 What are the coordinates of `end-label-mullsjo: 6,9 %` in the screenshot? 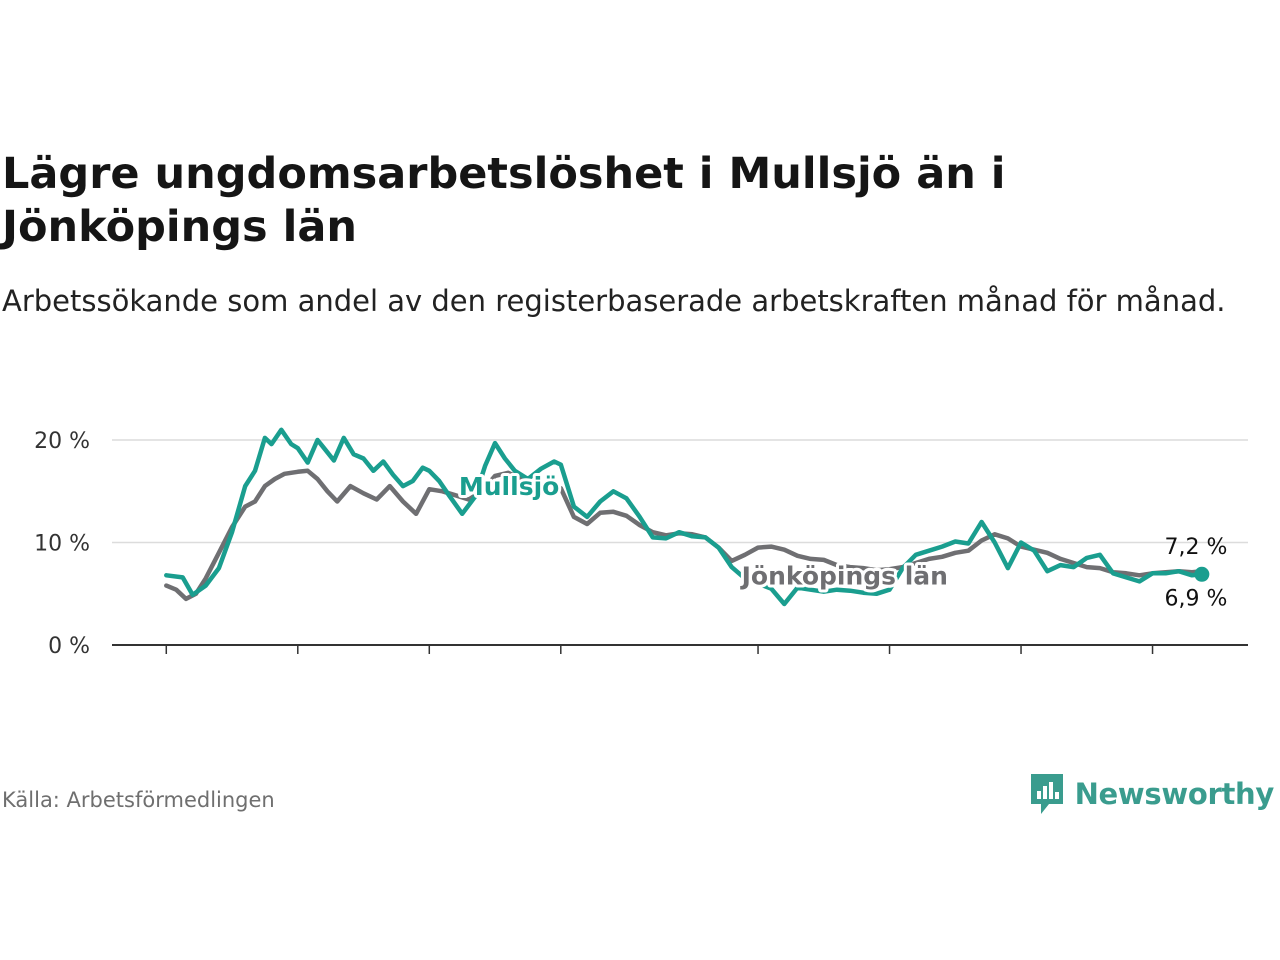 It's located at (1196, 598).